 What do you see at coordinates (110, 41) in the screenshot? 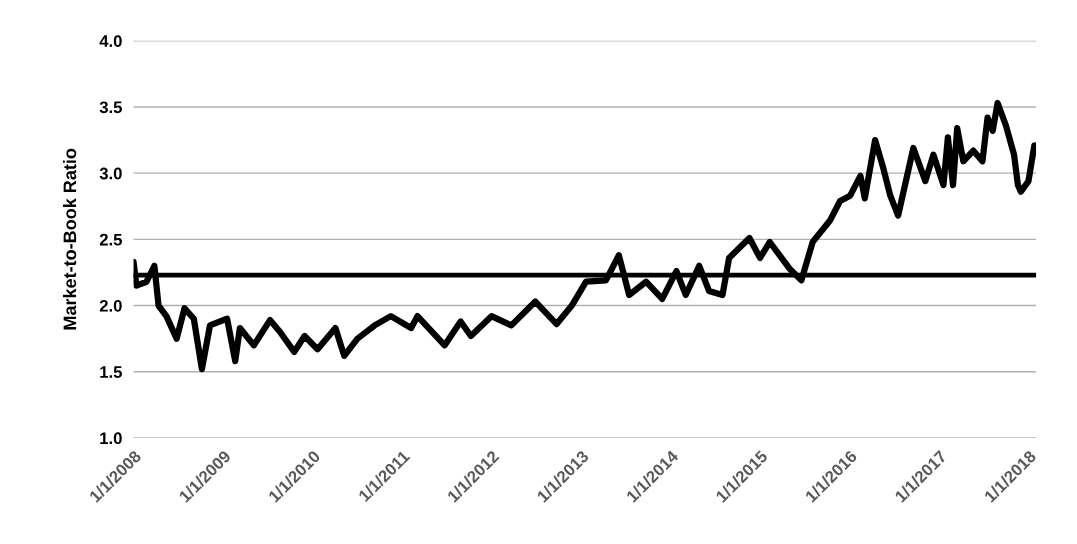
I see `y-tick-label: 4.0` at bounding box center [110, 41].